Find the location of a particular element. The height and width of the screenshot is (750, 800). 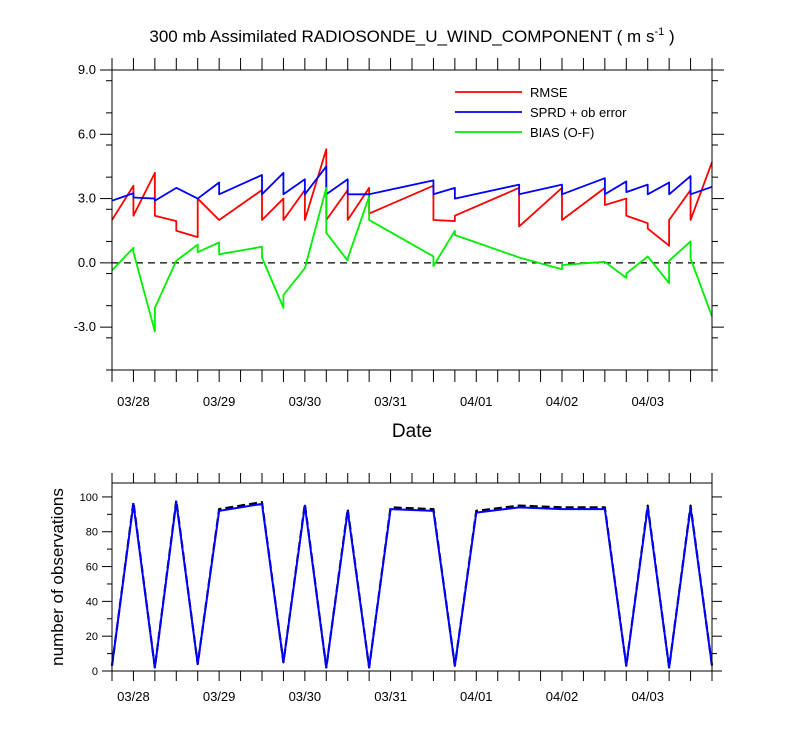

legend: RMSE SPRD + ob error BIAS (O-F) is located at coordinates (541, 112).